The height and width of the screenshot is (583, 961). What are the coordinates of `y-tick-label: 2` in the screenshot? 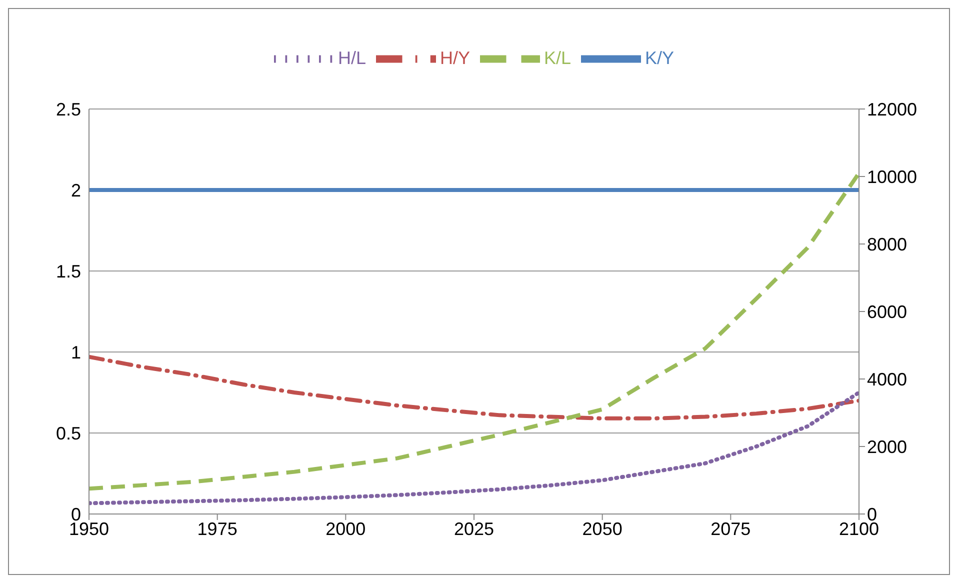 It's located at (75, 190).